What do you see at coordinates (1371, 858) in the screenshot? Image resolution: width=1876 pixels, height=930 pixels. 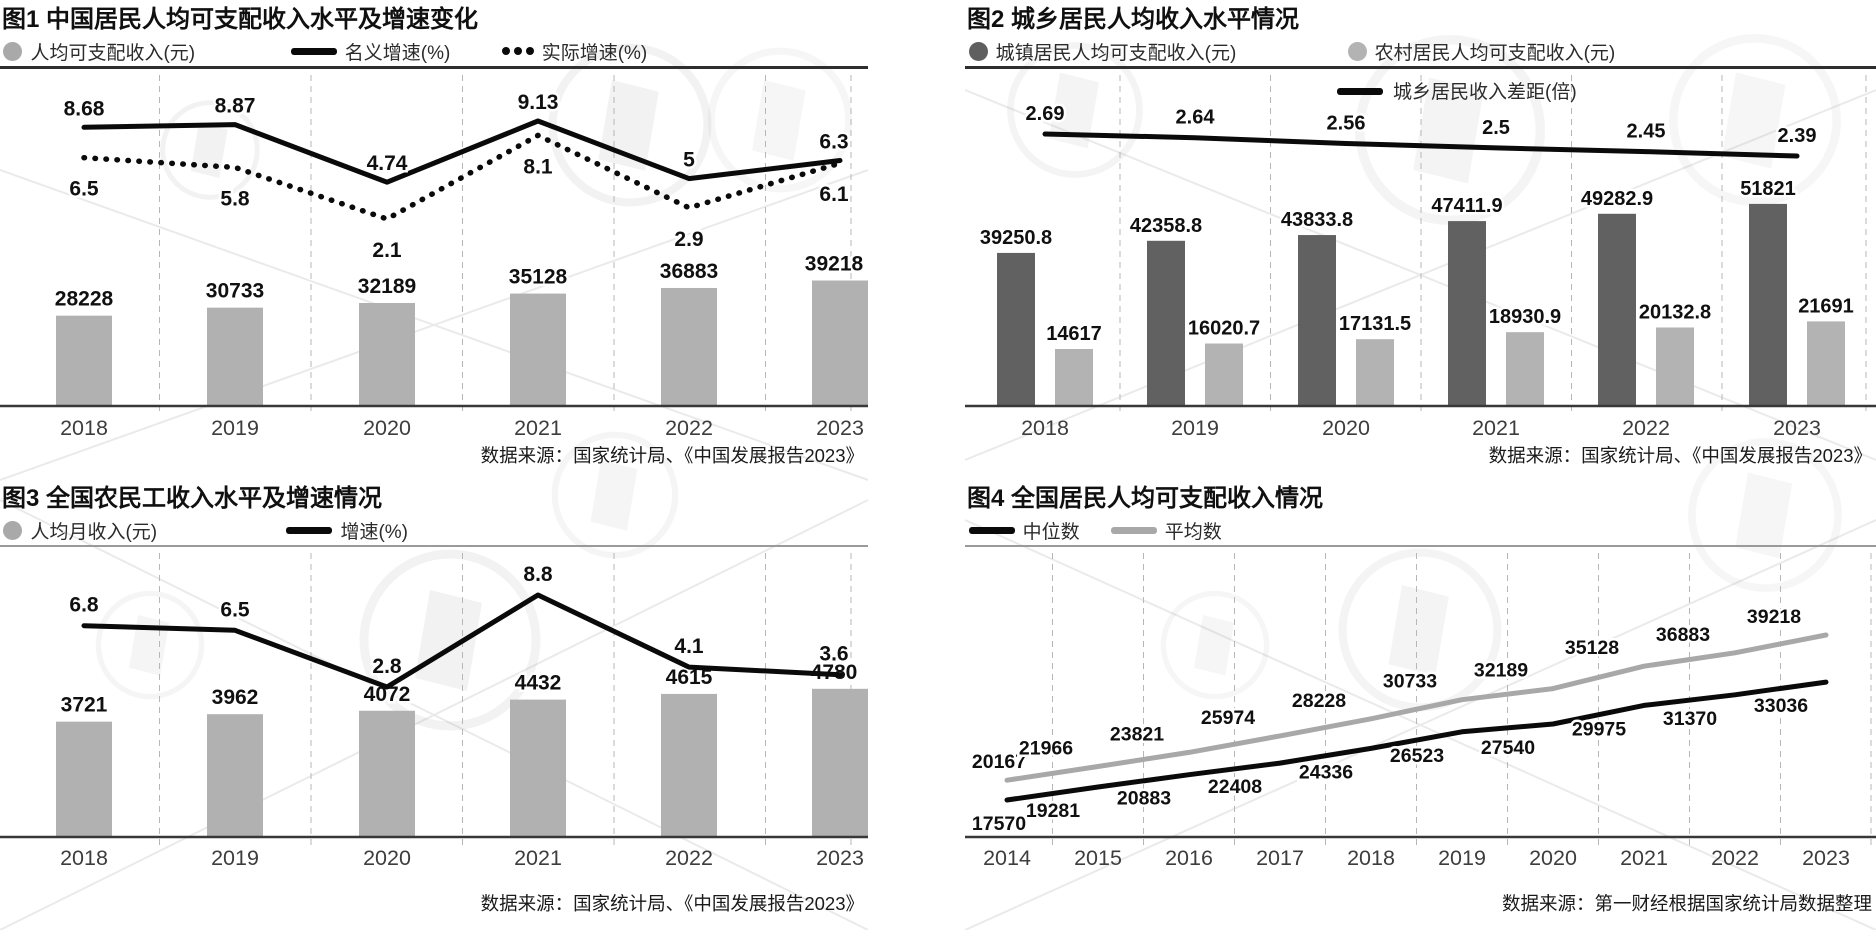 I see `year-label: 2018` at bounding box center [1371, 858].